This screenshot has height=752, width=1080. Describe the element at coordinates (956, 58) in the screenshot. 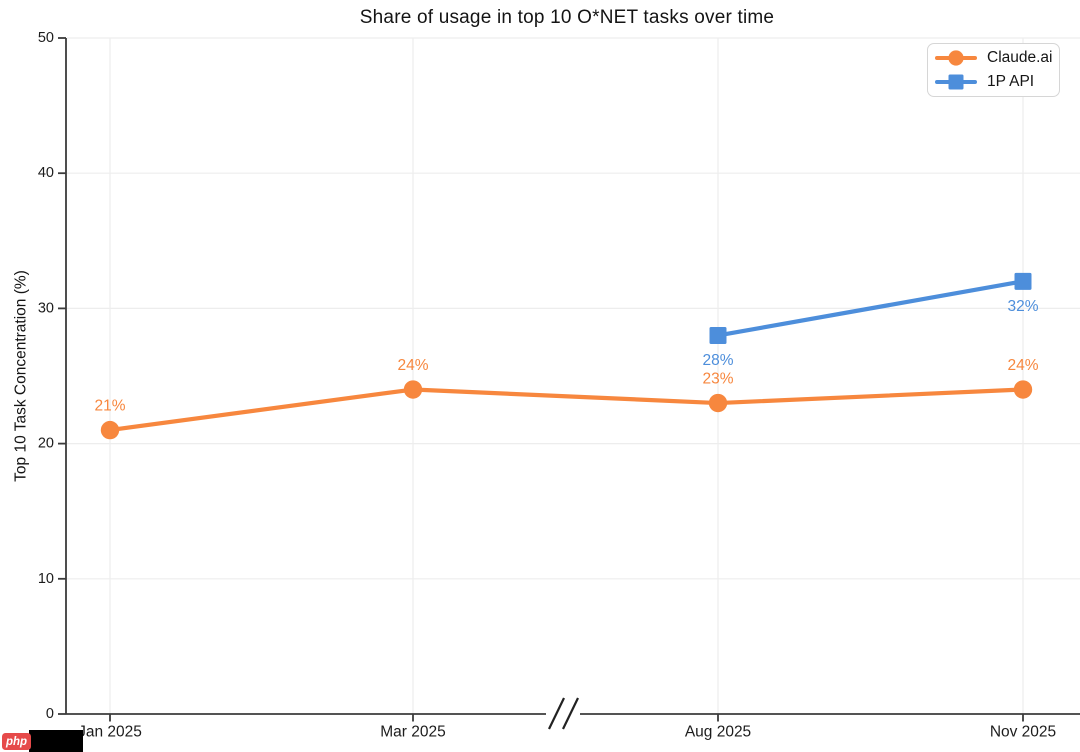

I see `legend-marker-claude-ai-circle-icon` at that location.